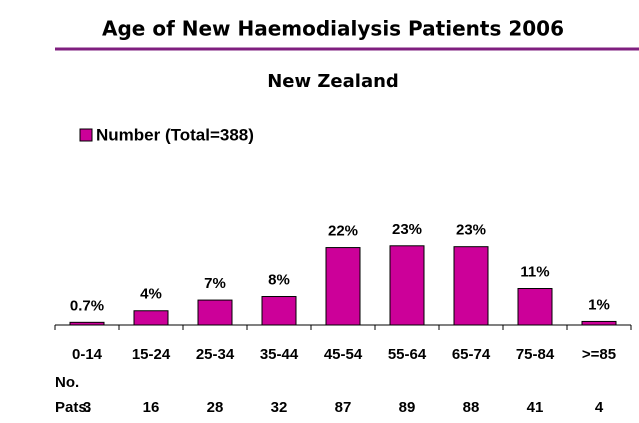 This screenshot has height=423, width=639. Describe the element at coordinates (215, 354) in the screenshot. I see `x-tick-label: 25-34` at that location.